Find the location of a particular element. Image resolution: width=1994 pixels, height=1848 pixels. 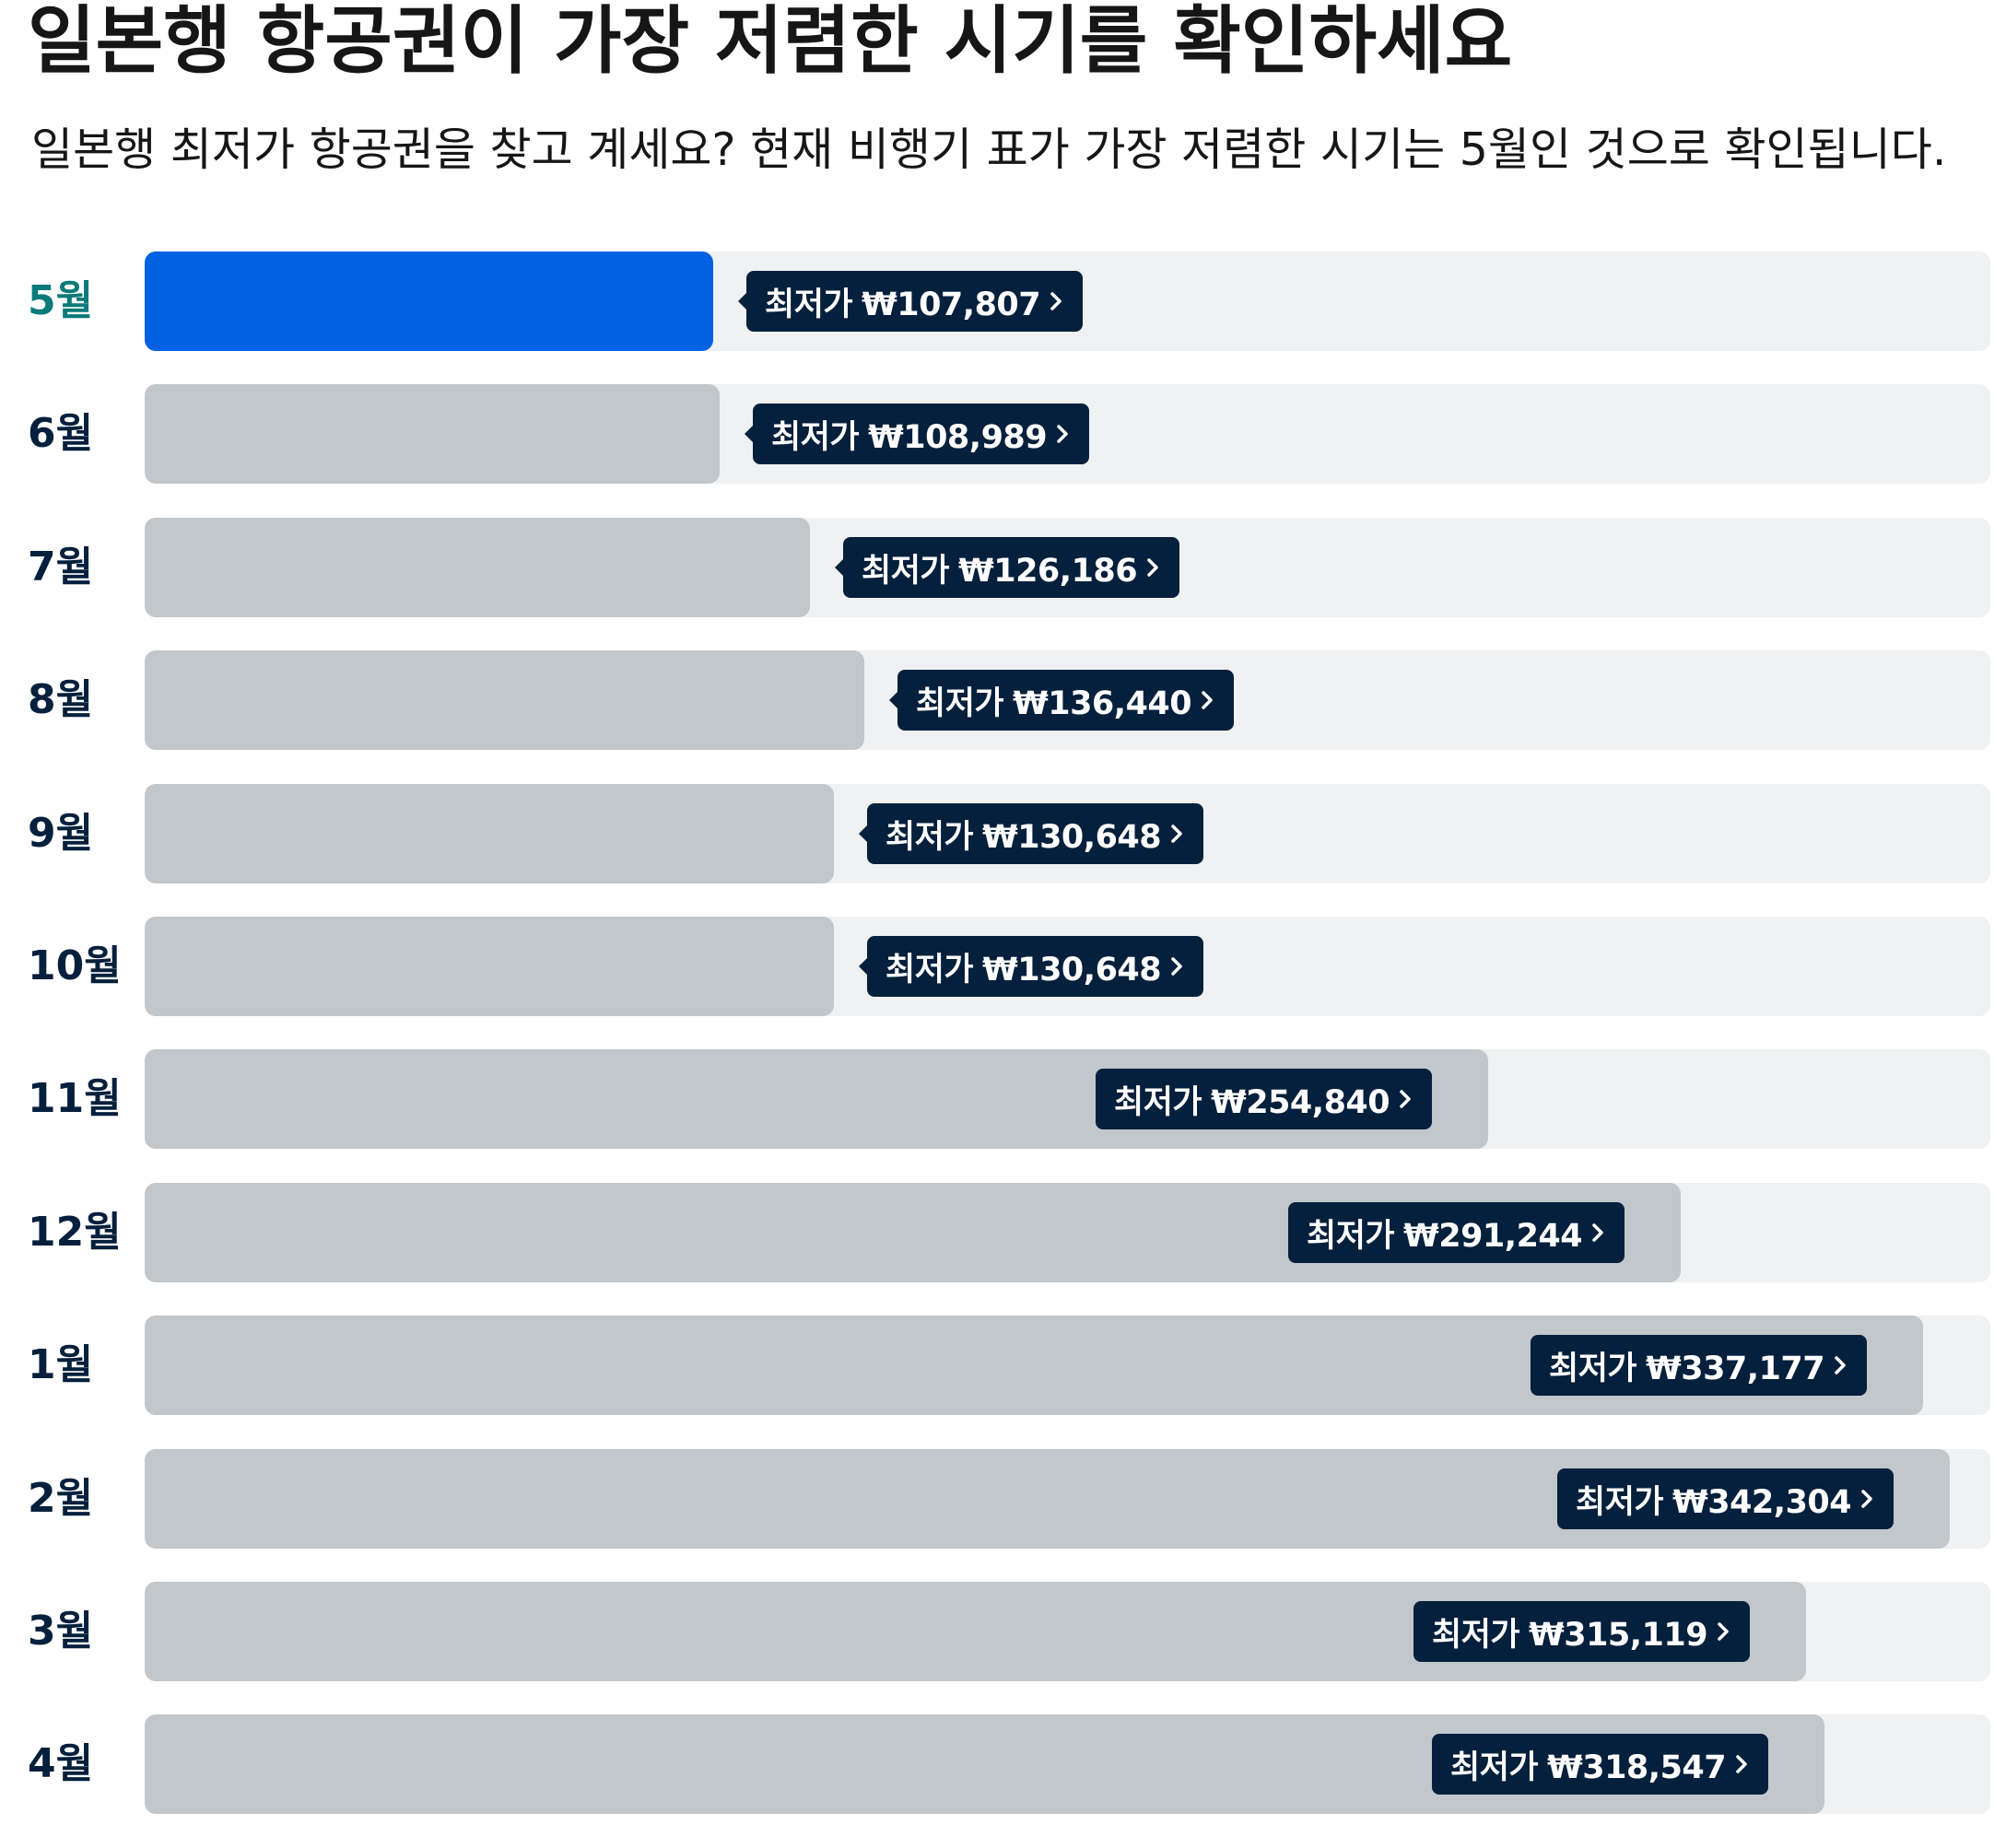

chart-row: 2월 최저가 ₩342,304 is located at coordinates (997, 1499).